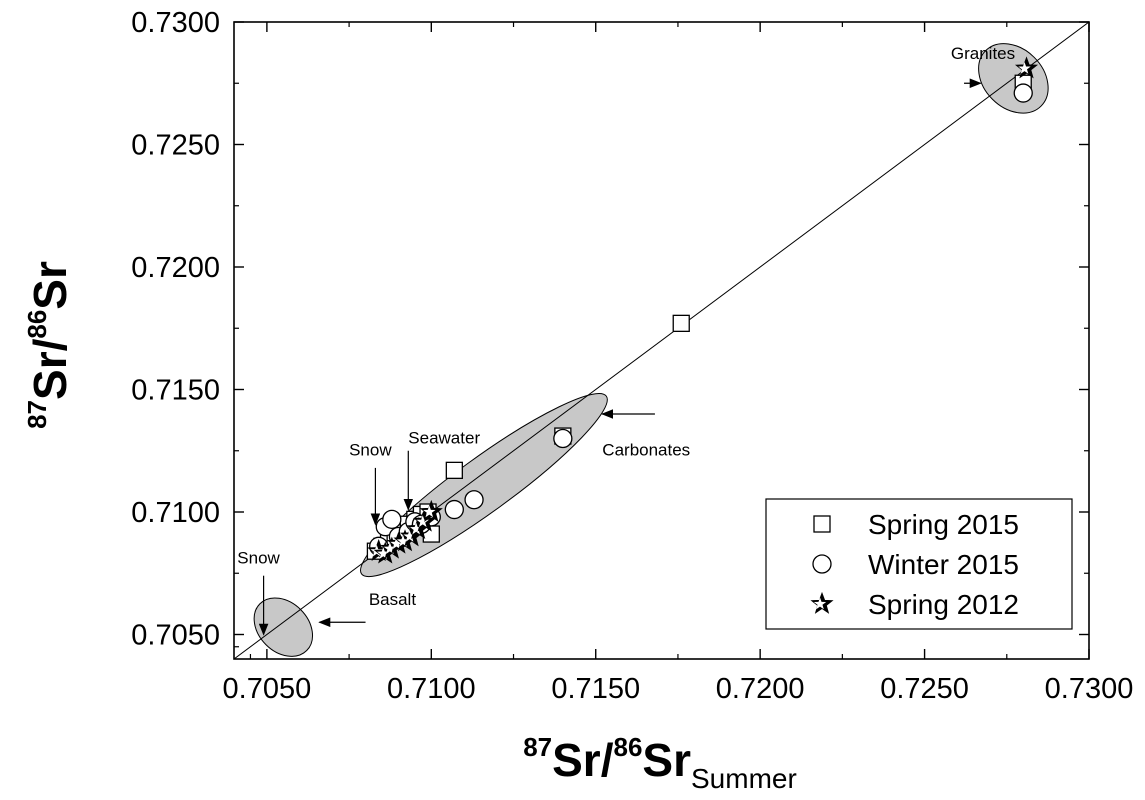 This screenshot has height=800, width=1145. I want to click on legend-label: Spring 2012, so click(943, 604).